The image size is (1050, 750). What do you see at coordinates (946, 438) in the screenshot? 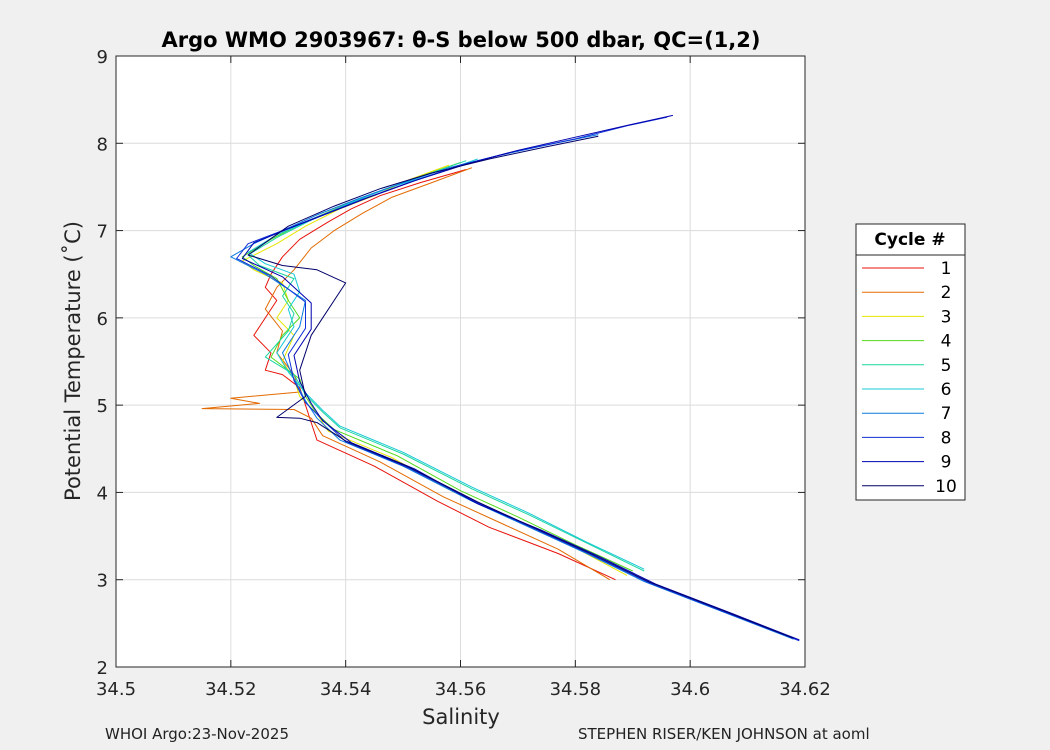
I see `legend-label-cycle-8: 8` at bounding box center [946, 438].